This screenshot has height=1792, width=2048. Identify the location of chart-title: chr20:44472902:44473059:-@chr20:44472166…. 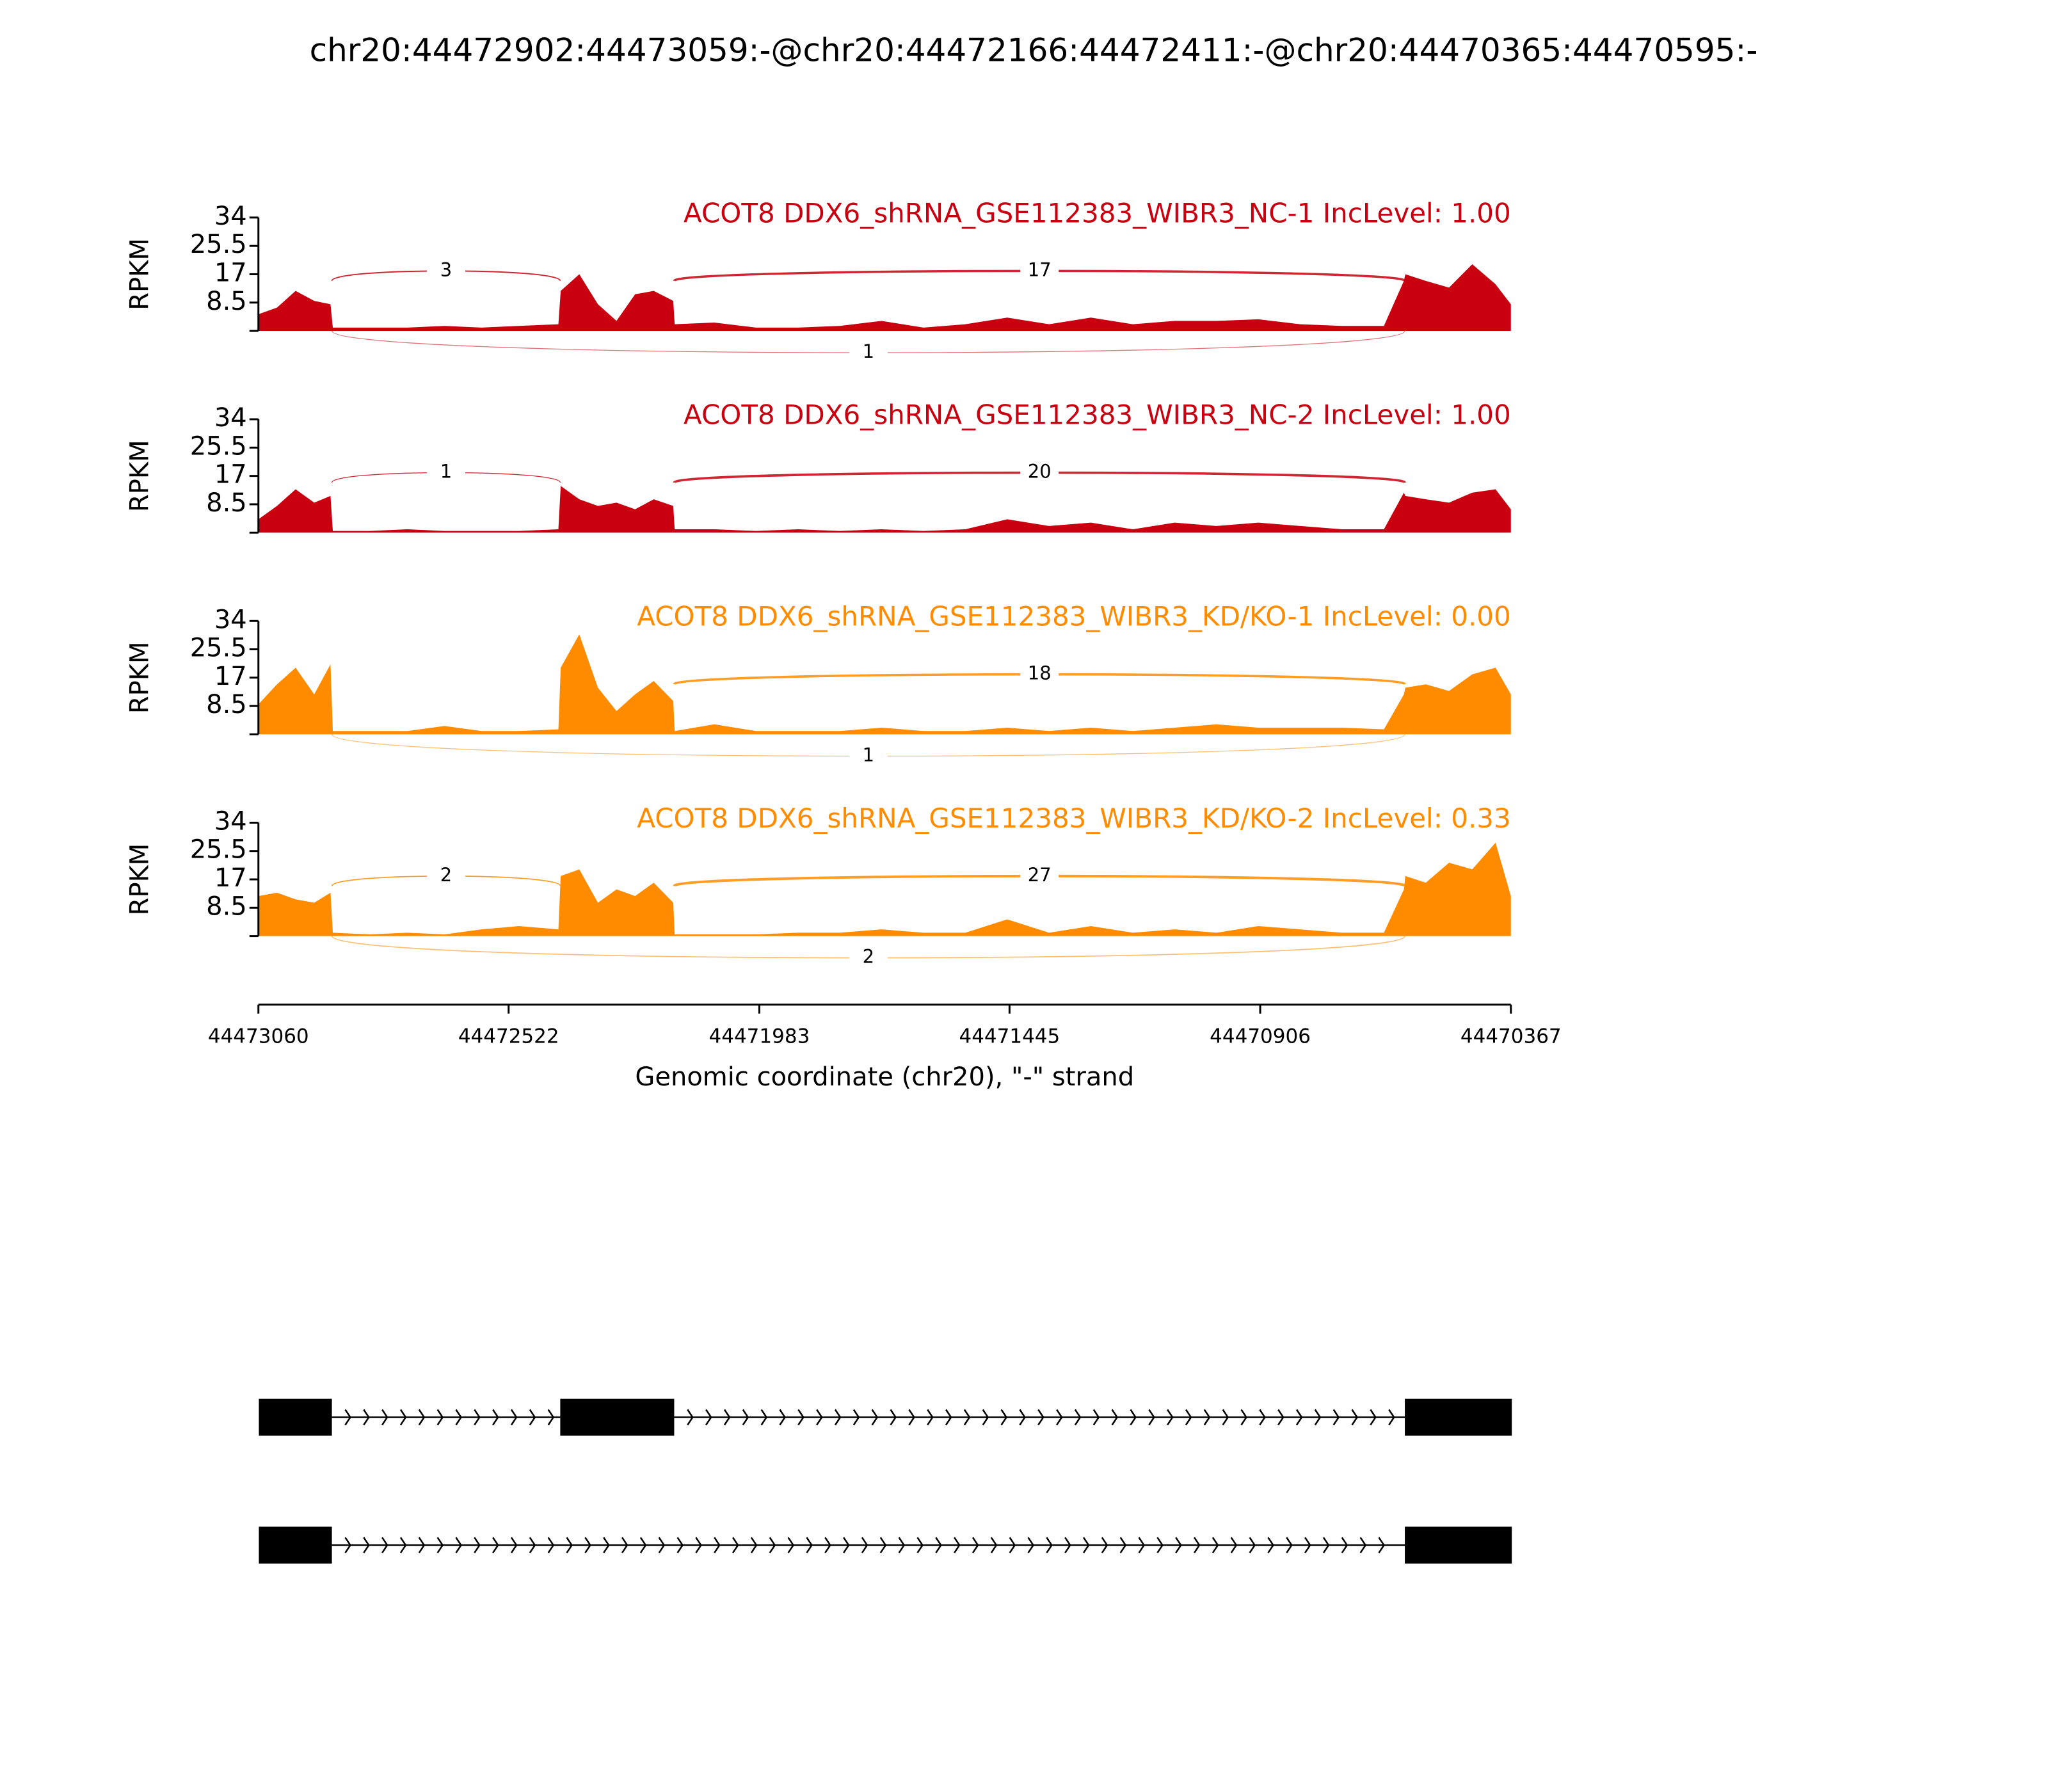
(1034, 50).